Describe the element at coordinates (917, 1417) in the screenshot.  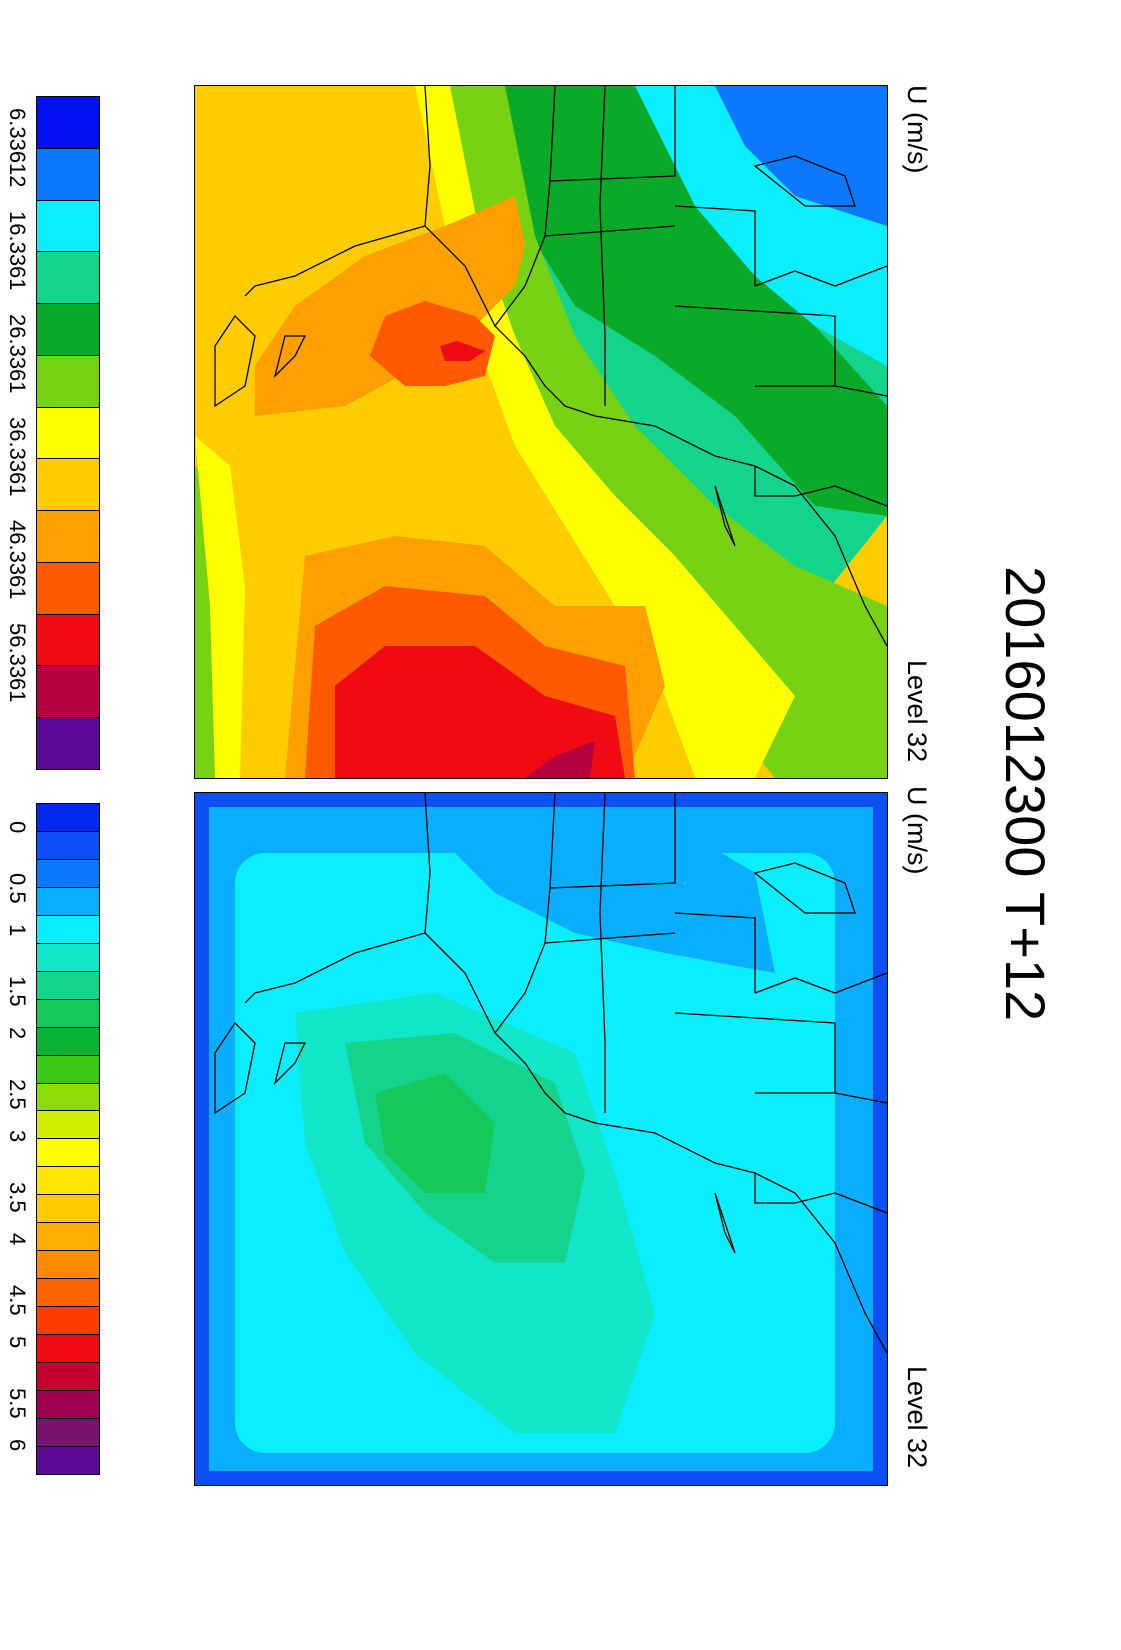
I see `bottom-panel-level-label: Level 32` at that location.